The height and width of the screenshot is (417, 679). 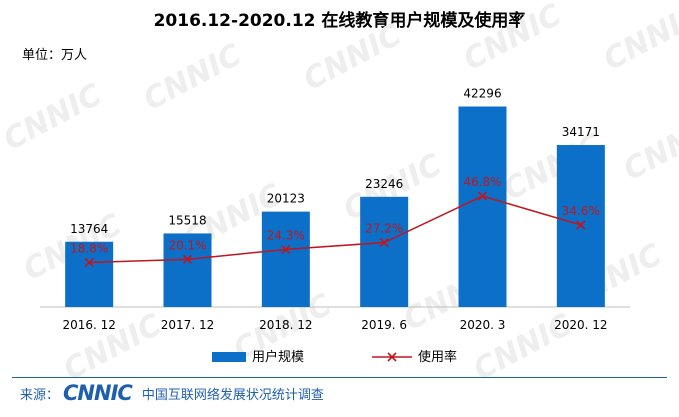 I want to click on usage-rate-label: 27.2%, so click(x=384, y=229).